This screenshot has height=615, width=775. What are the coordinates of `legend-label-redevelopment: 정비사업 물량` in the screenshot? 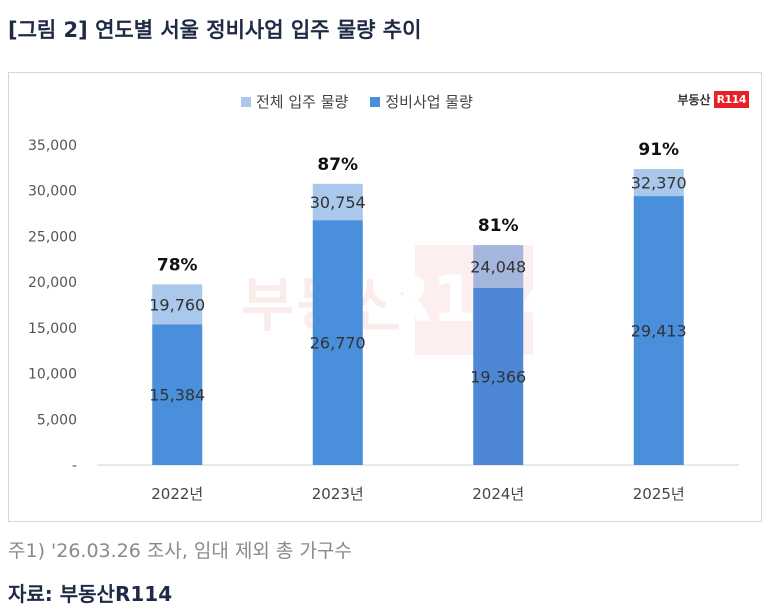 It's located at (429, 102).